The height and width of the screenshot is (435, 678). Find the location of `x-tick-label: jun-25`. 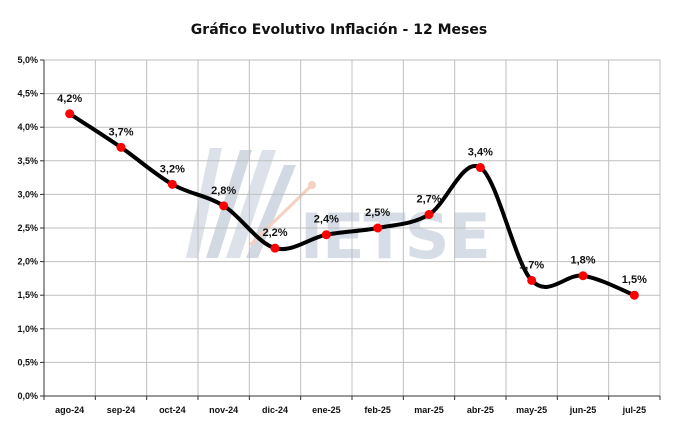

x-tick-label: jun-25 is located at coordinates (583, 410).